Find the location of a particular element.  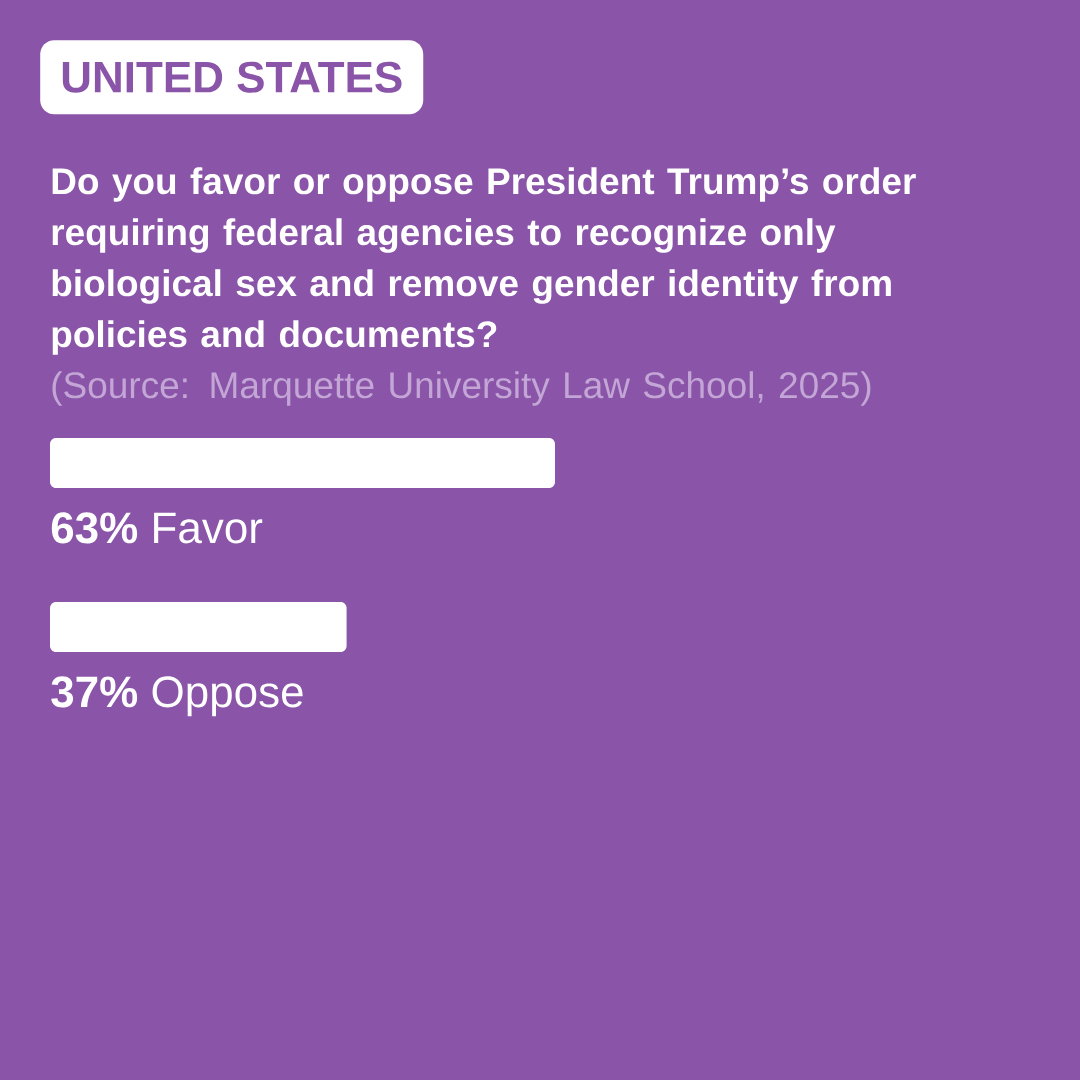

chart-subtitle: UNITED STATES is located at coordinates (232, 77).